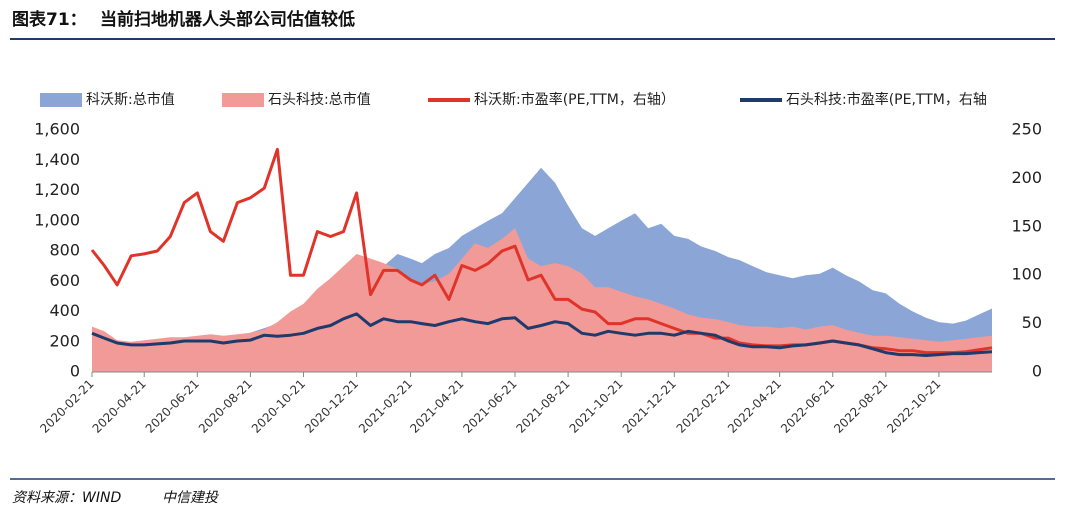  I want to click on y2-tick-label: 200, so click(1026, 177).